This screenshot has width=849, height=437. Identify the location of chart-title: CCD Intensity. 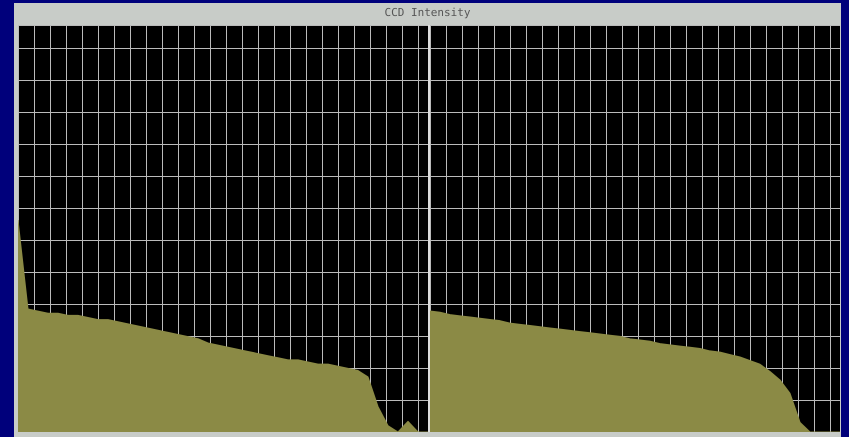
(427, 13).